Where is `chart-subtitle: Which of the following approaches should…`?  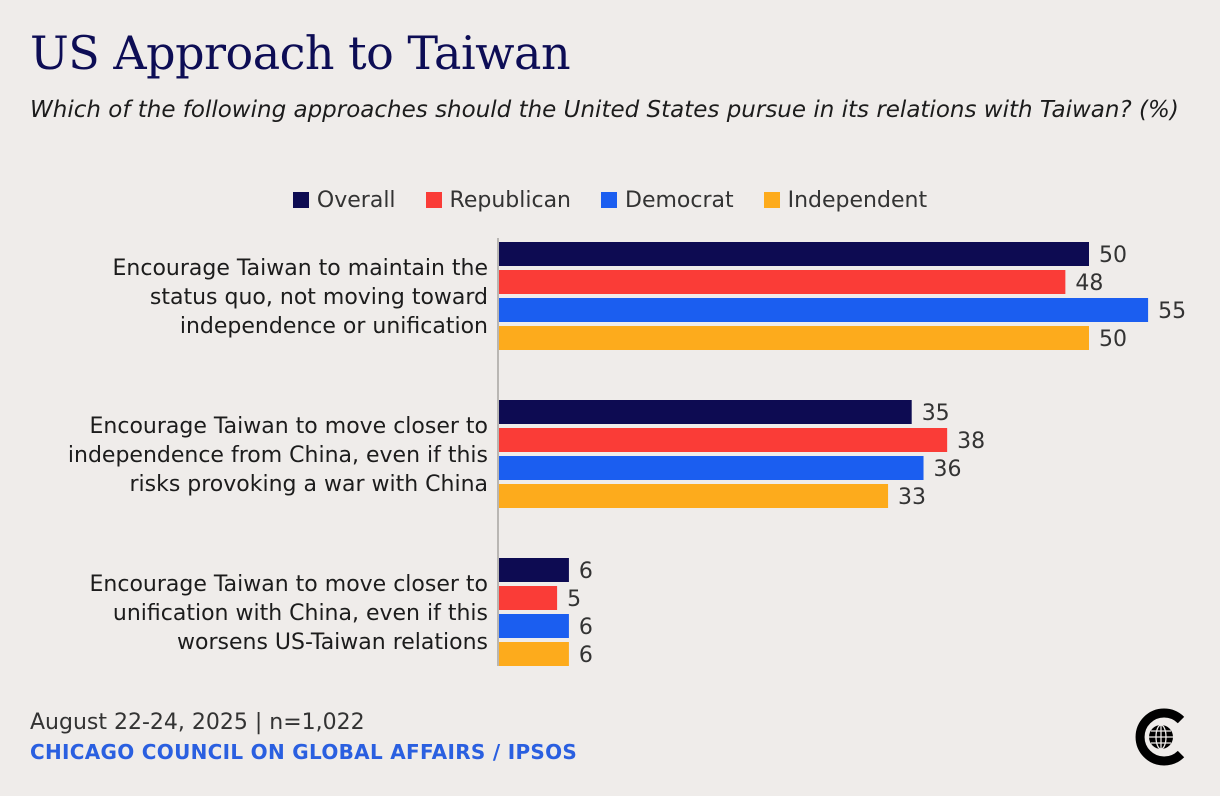
chart-subtitle: Which of the following approaches should… is located at coordinates (604, 110).